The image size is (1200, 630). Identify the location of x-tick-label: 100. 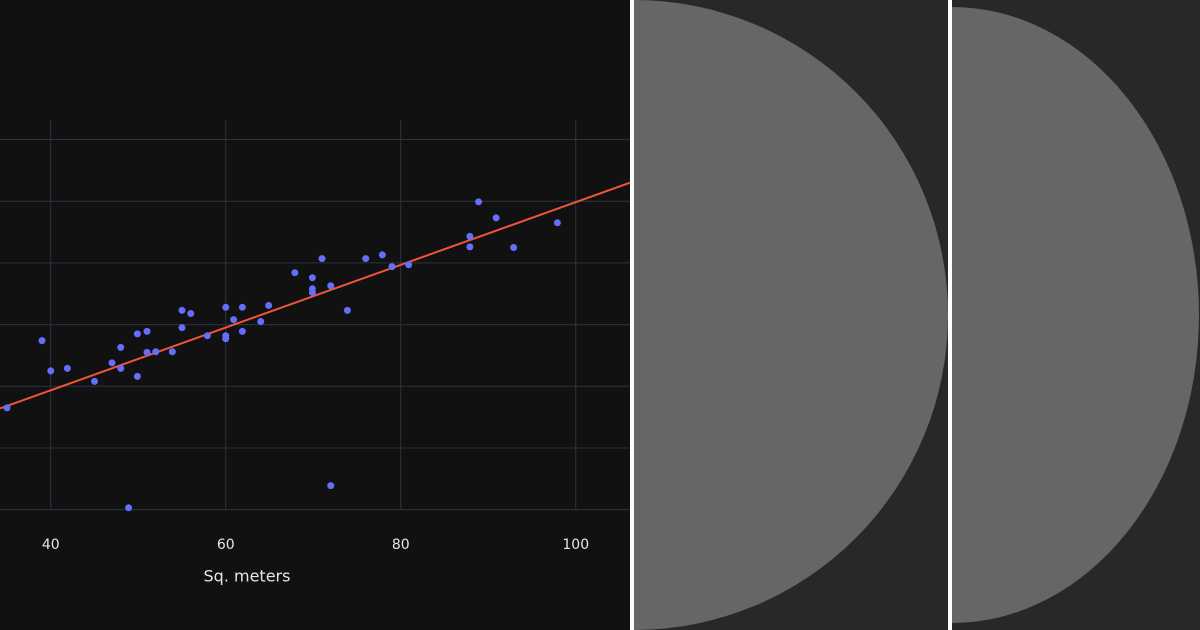
(575, 545).